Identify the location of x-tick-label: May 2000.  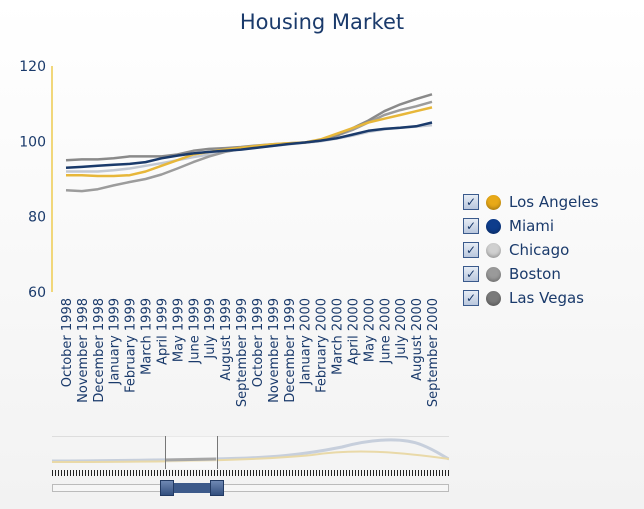
(369, 330).